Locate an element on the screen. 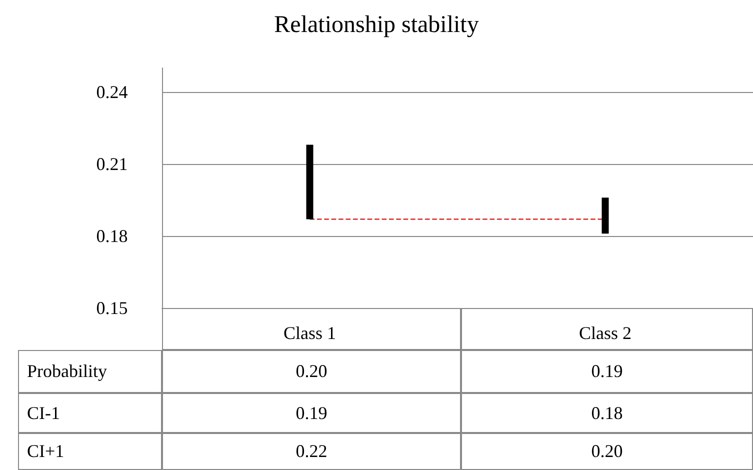 The width and height of the screenshot is (753, 470). text: CI+1 is located at coordinates (90, 451).